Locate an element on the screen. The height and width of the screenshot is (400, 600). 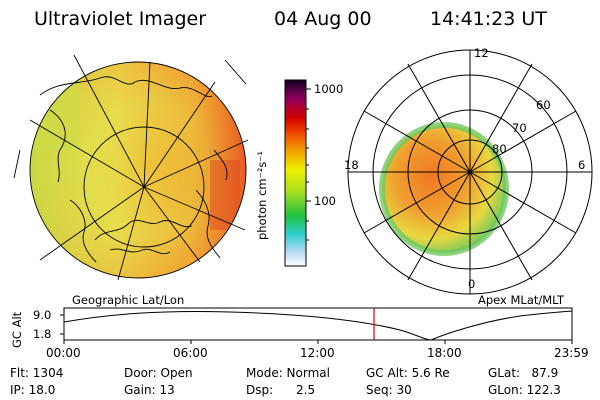
timeline-x-tick: 18:00 is located at coordinates (444, 353).